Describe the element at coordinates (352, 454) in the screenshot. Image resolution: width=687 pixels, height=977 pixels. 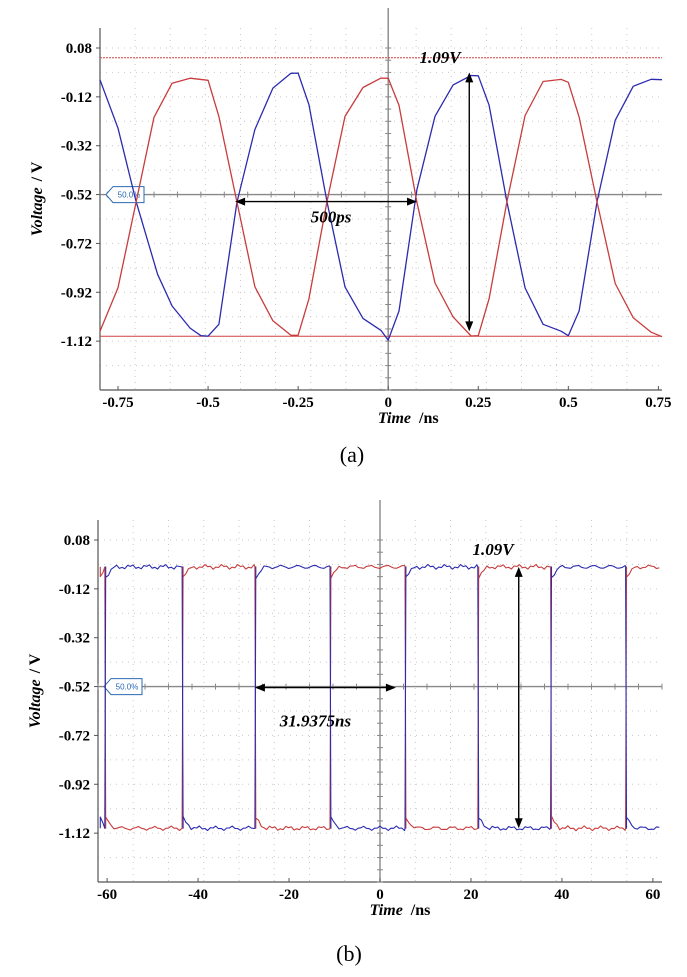
I see `panel-caption: (a)` at that location.